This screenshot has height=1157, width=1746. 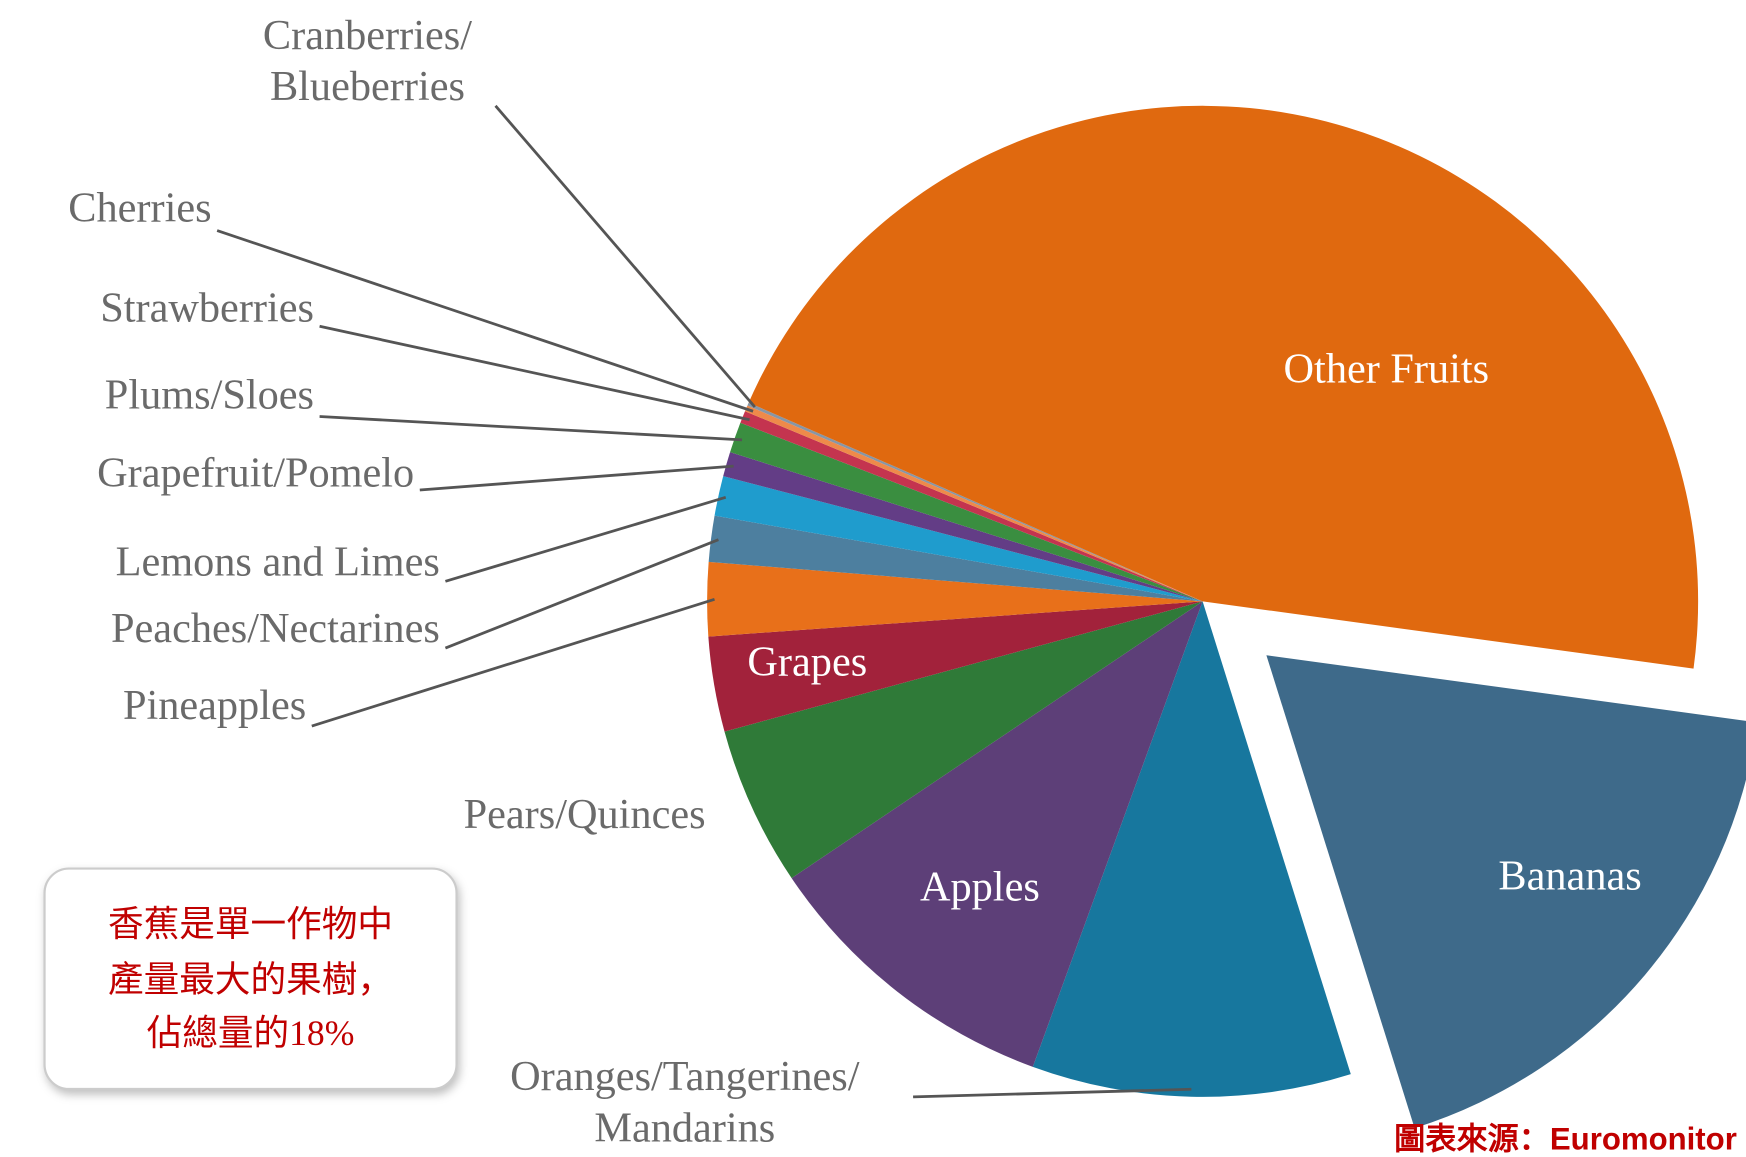 What do you see at coordinates (1387, 369) in the screenshot?
I see `slice-label: Other Fruits` at bounding box center [1387, 369].